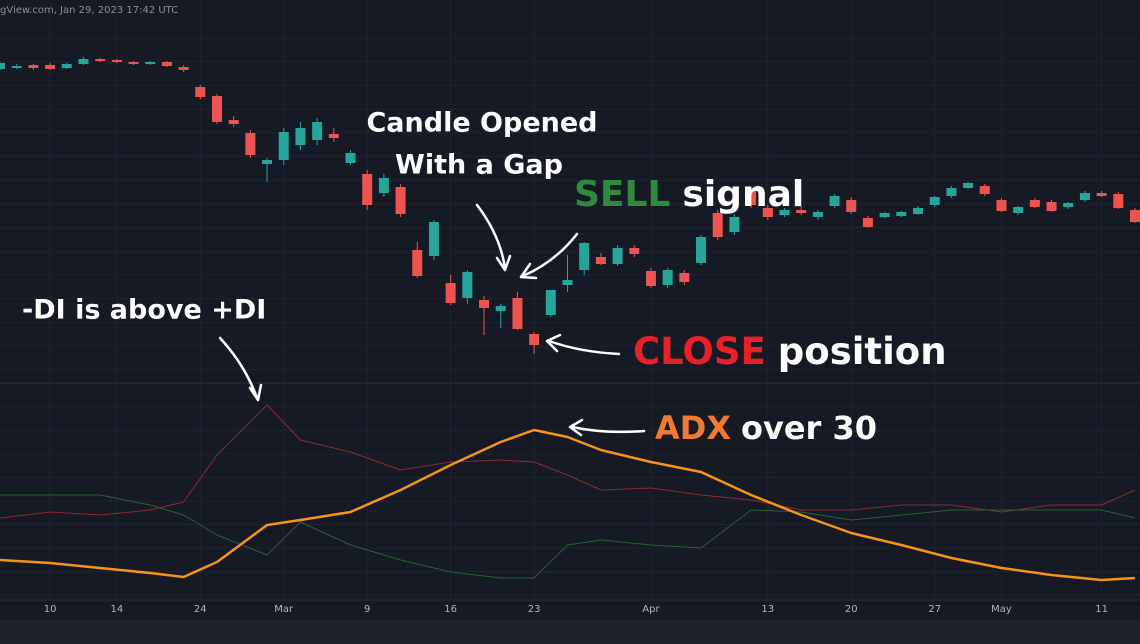  Describe the element at coordinates (622, 194) in the screenshot. I see `sell-word: SELL` at that location.